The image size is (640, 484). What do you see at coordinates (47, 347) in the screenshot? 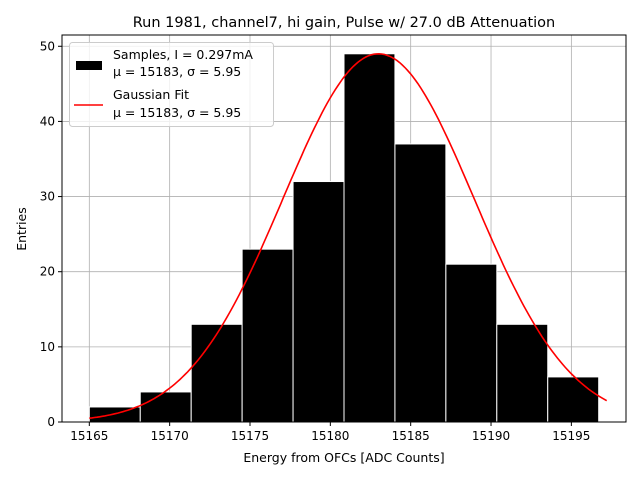
I see `y-tick-label: 10` at bounding box center [47, 347].